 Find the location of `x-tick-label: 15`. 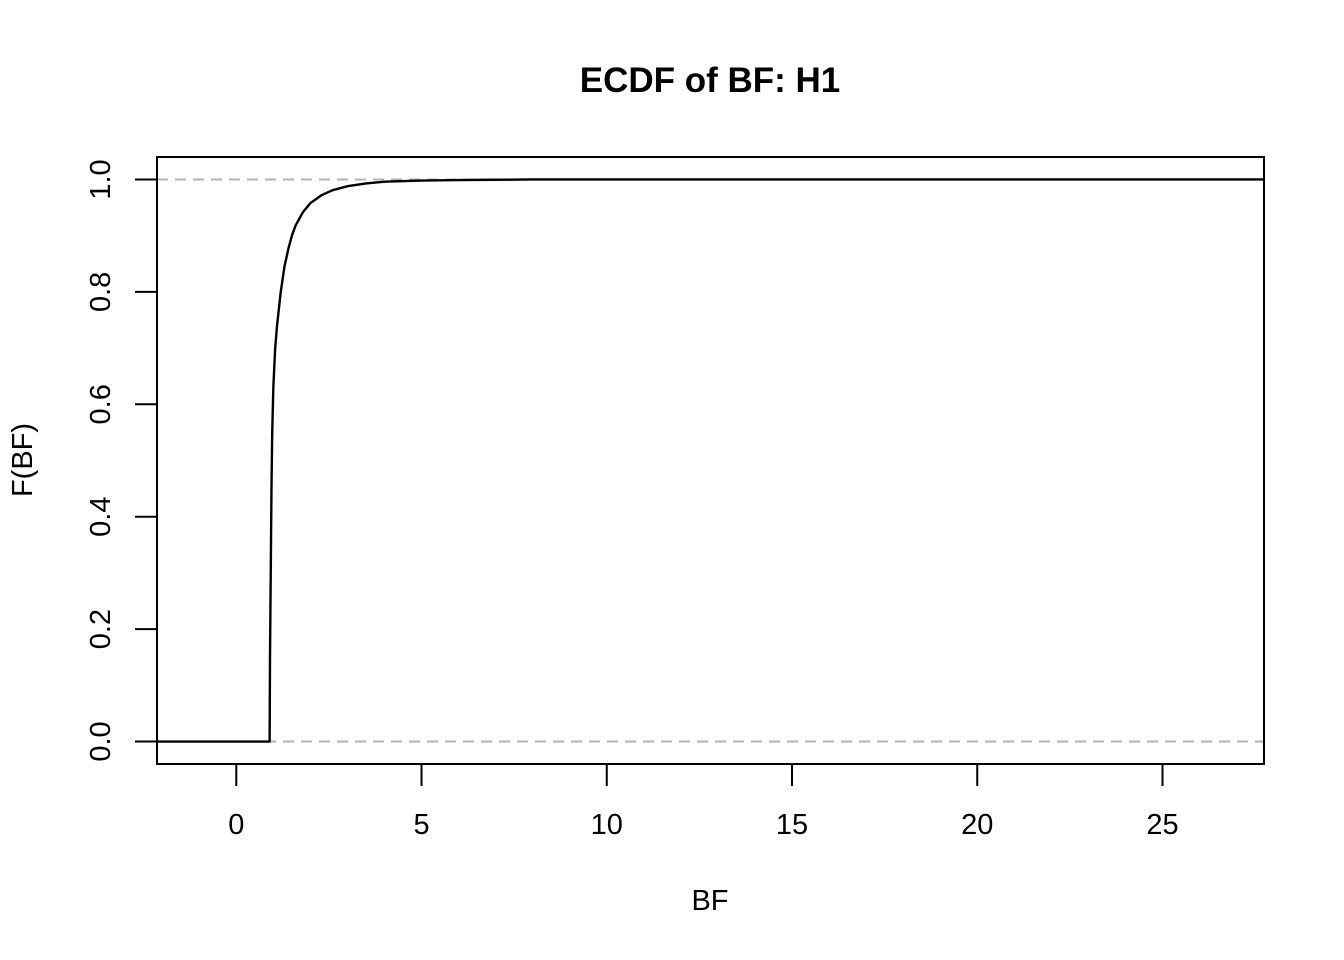

x-tick-label: 15 is located at coordinates (792, 825).